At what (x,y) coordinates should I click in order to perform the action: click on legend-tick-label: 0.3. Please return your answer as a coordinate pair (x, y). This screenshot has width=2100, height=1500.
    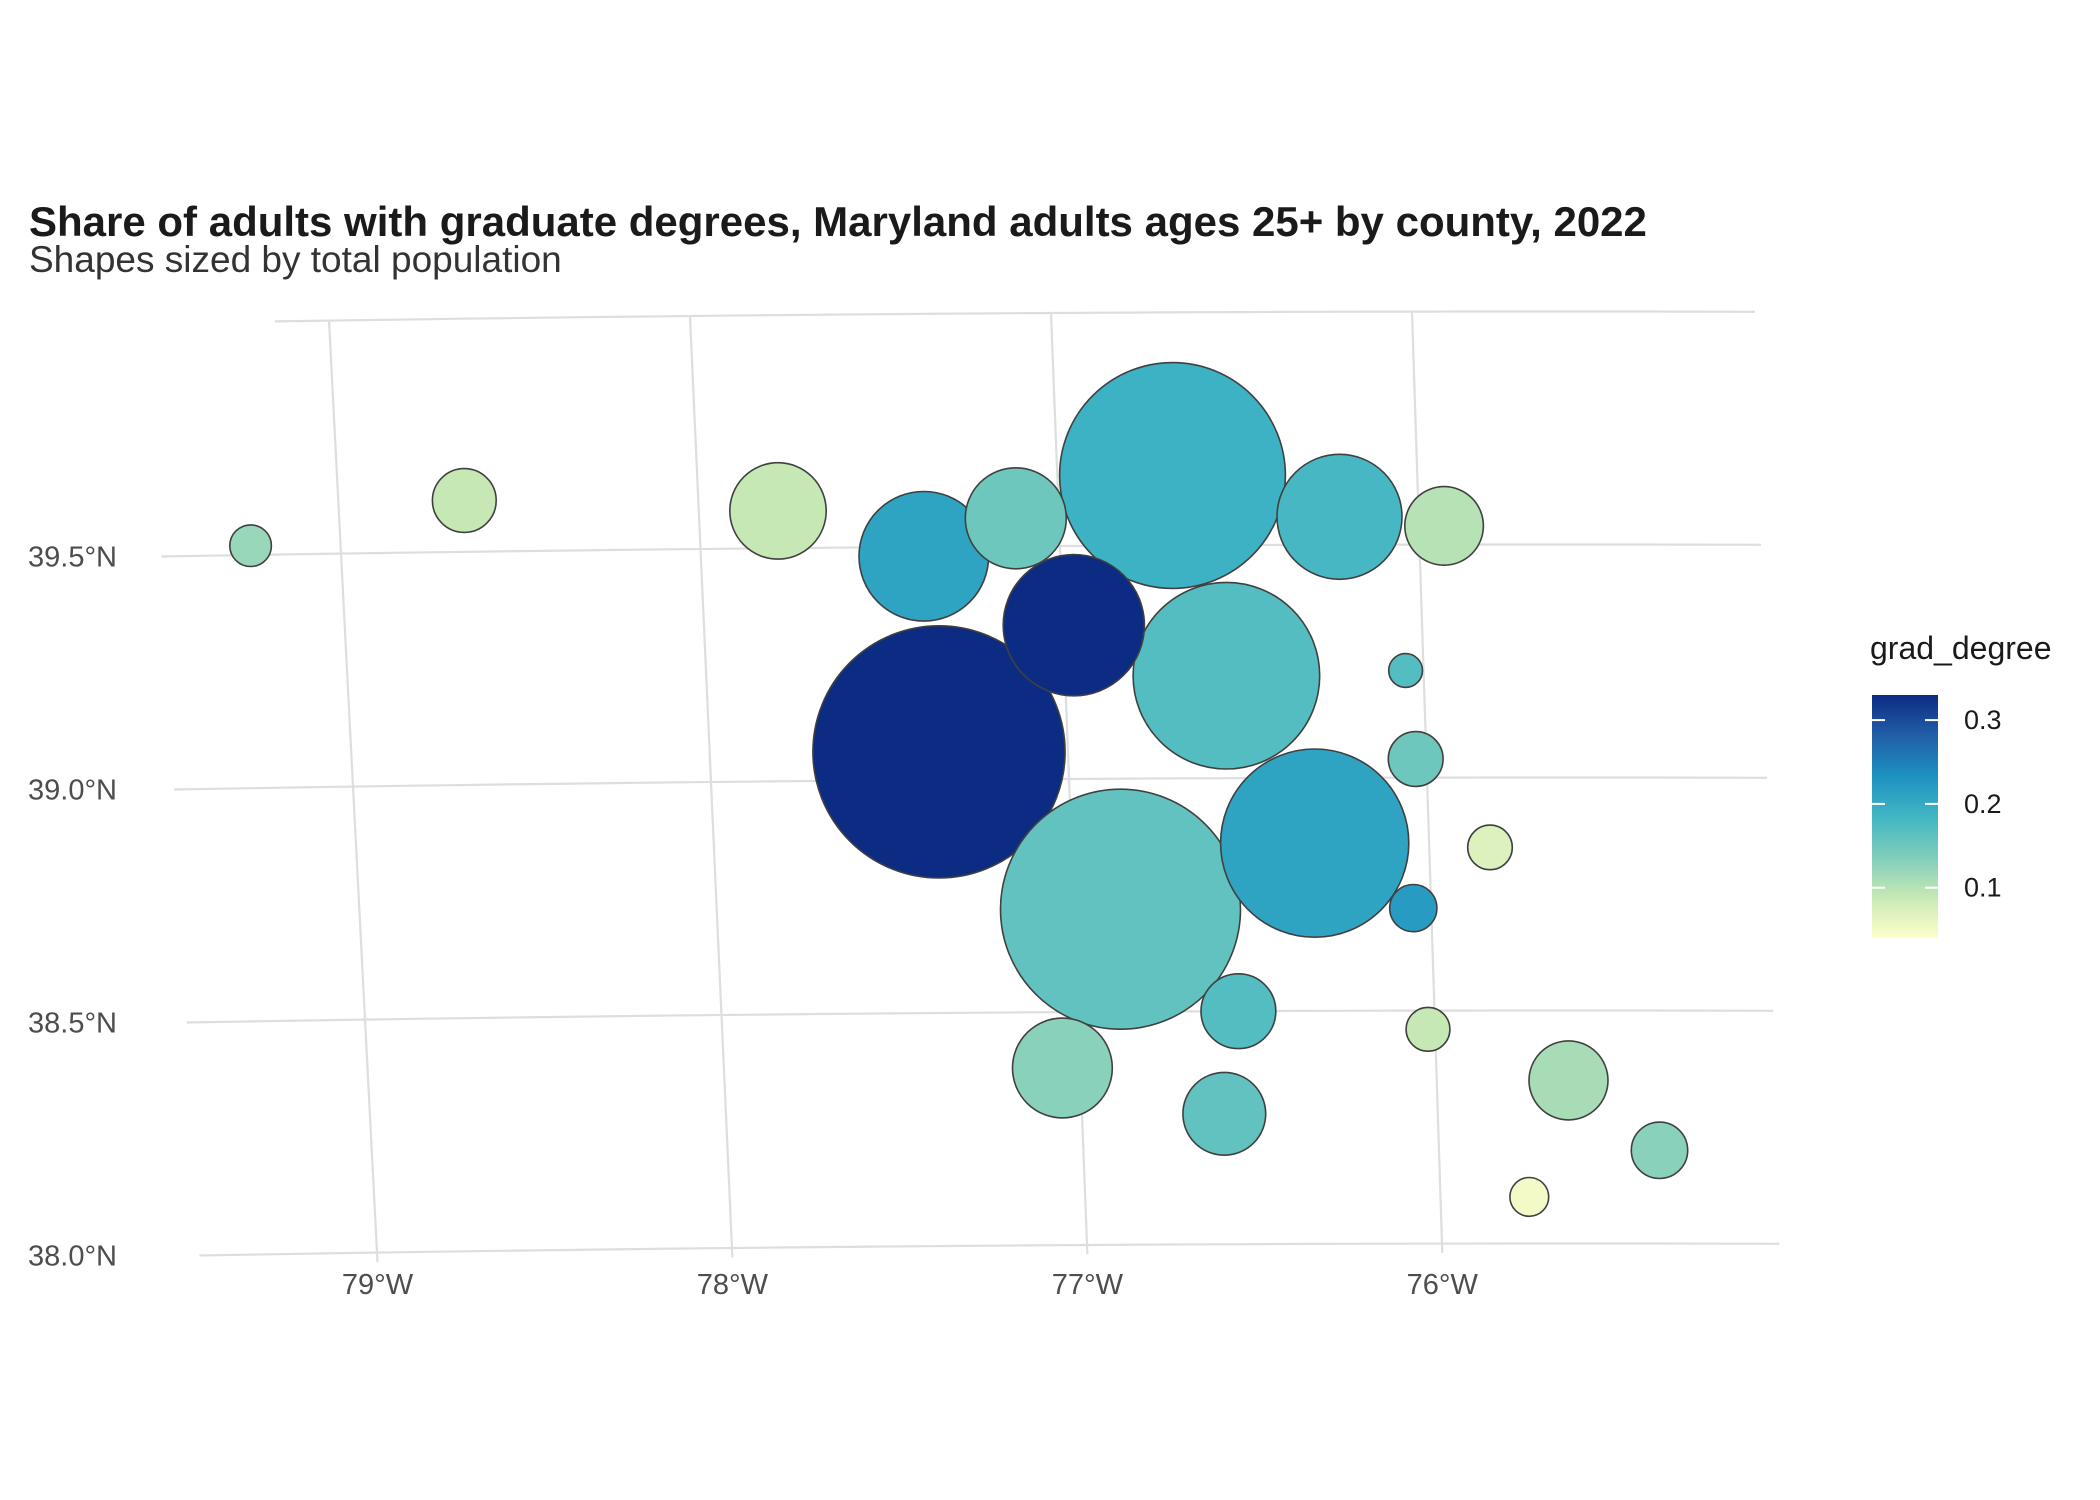
    Looking at the image, I should click on (1983, 720).